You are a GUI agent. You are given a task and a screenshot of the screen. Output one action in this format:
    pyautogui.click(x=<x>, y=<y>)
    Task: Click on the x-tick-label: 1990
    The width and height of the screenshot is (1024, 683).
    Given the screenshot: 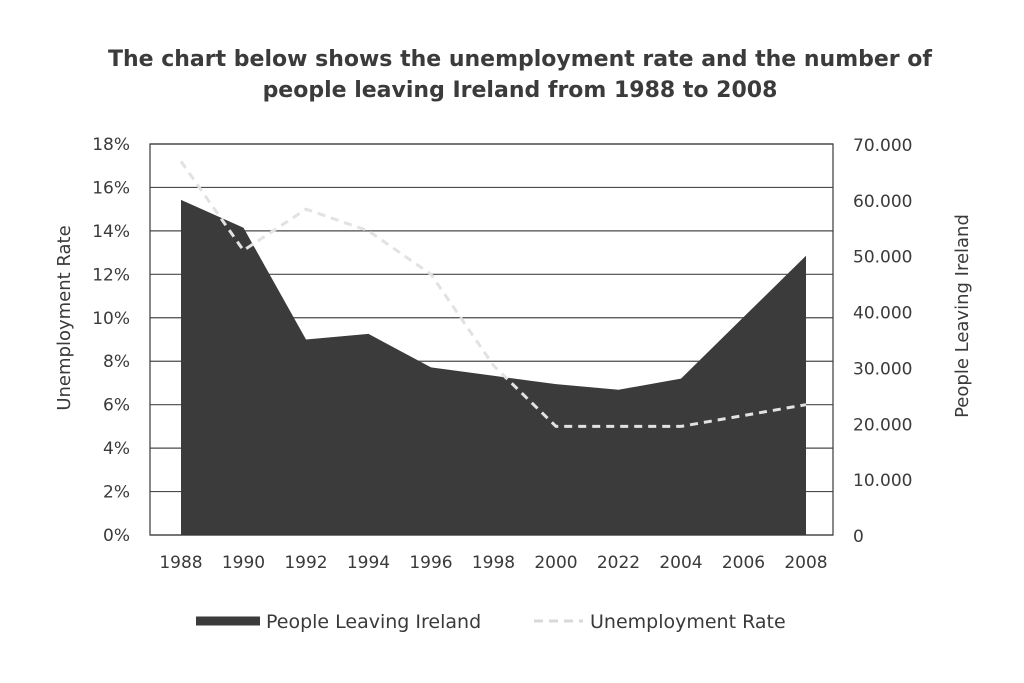 What is the action you would take?
    pyautogui.click(x=243, y=563)
    